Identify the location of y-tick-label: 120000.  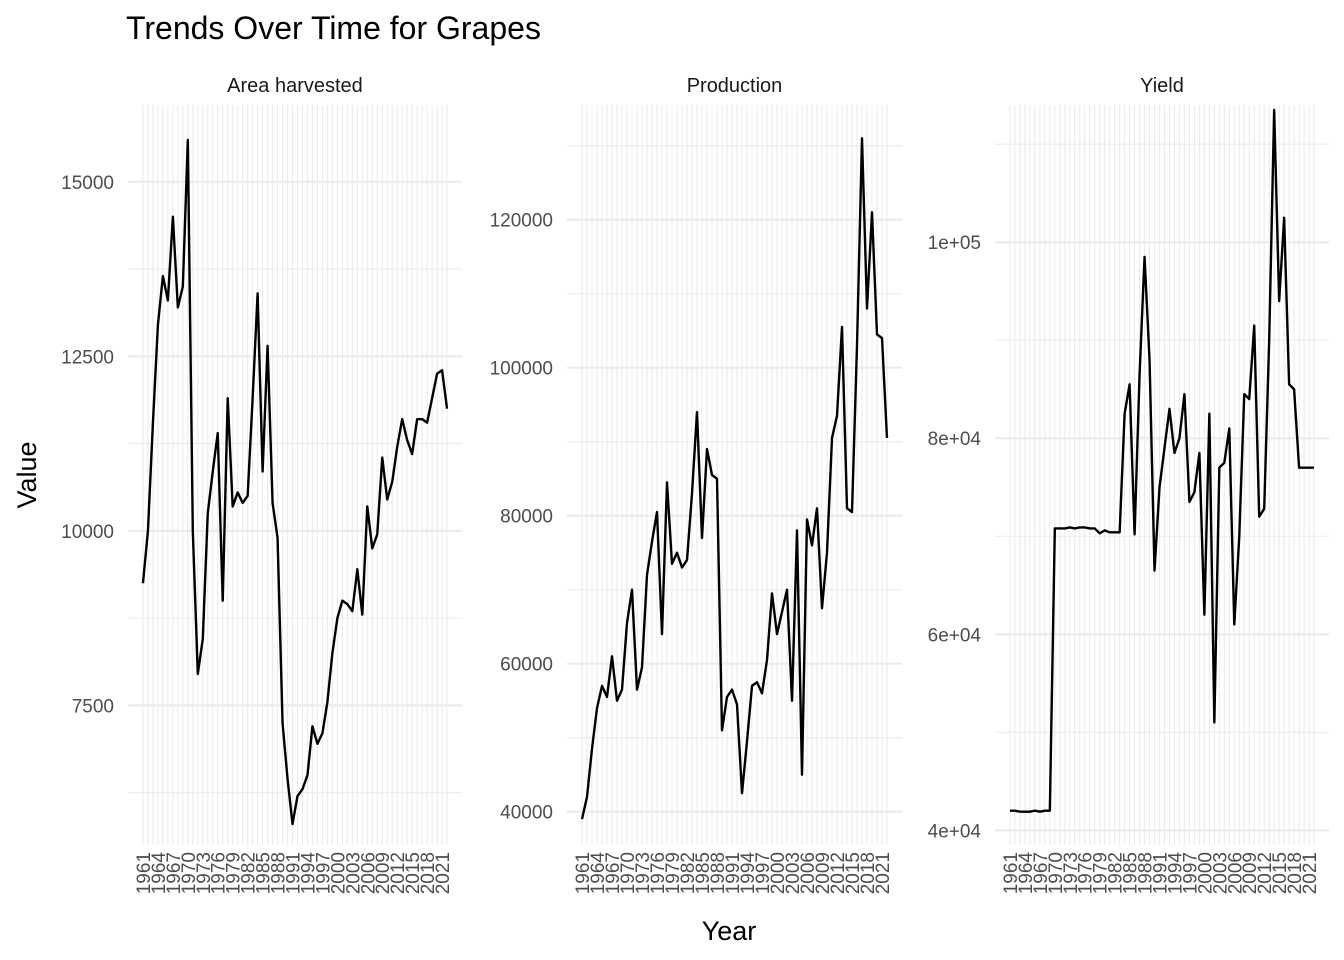
(521, 221).